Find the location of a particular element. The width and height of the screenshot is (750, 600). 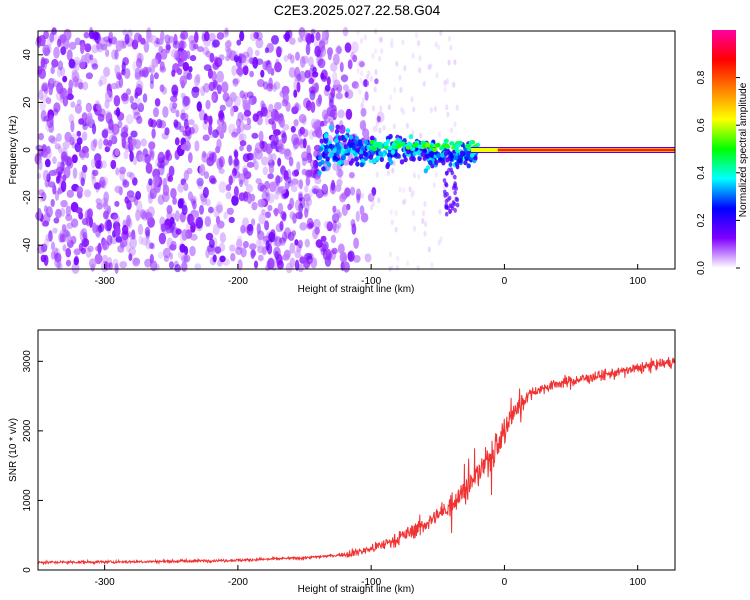

spectrogram-y-ticks: -40 -20 0 20 40 is located at coordinates (32, 150).